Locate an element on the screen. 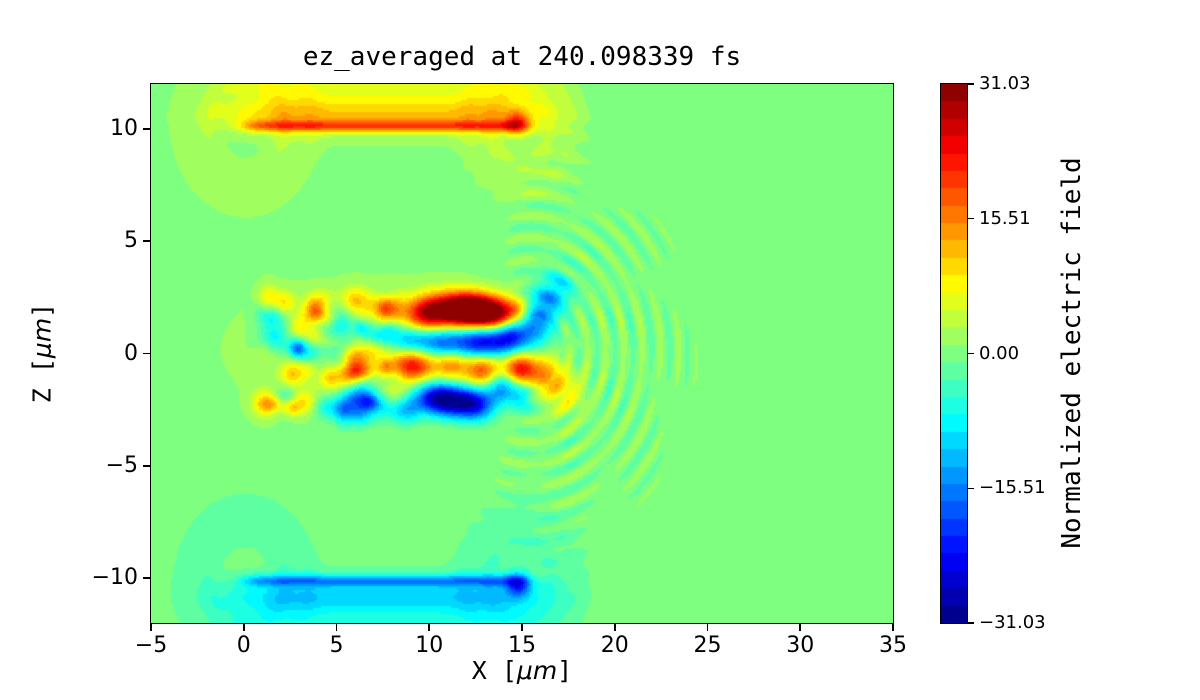 This screenshot has height=700, width=1200. y-axis-label-unit: μm is located at coordinates (42, 338).